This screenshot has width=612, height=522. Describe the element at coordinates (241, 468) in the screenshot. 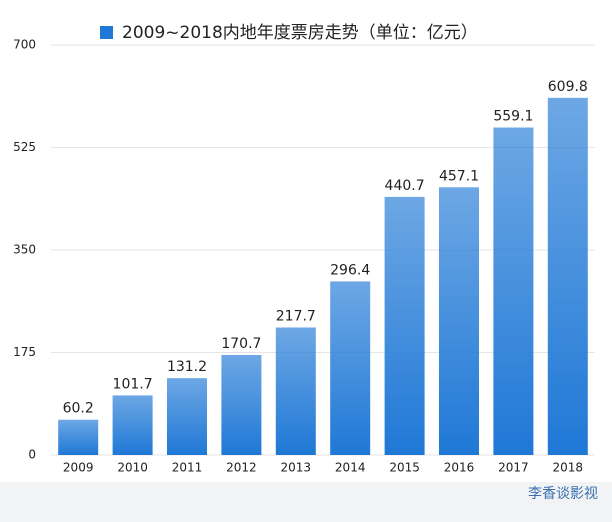

I see `x-tick-label: 2012` at that location.